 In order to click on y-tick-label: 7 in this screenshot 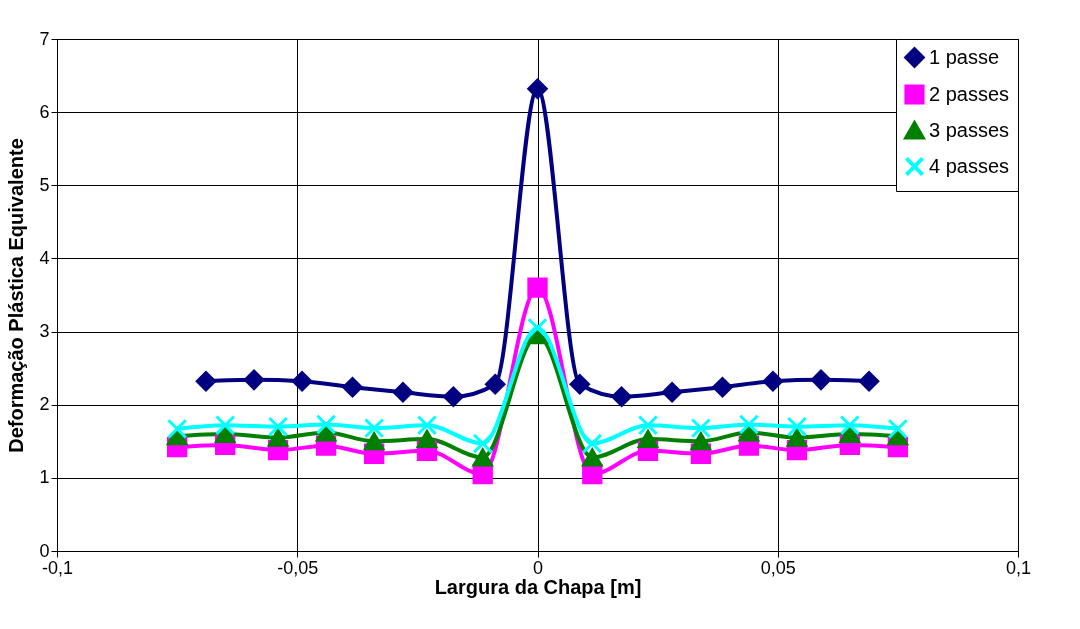, I will do `click(44, 38)`.